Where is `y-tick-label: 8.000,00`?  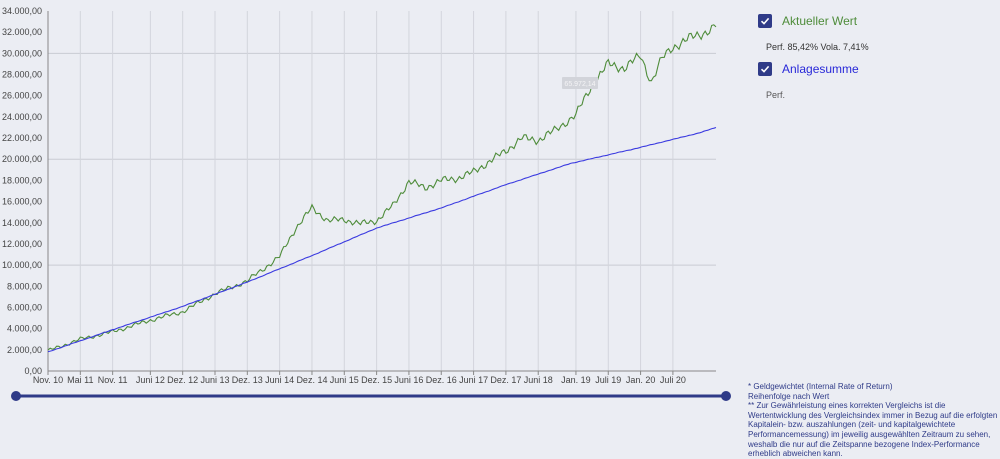
y-tick-label: 8.000,00 is located at coordinates (24, 286).